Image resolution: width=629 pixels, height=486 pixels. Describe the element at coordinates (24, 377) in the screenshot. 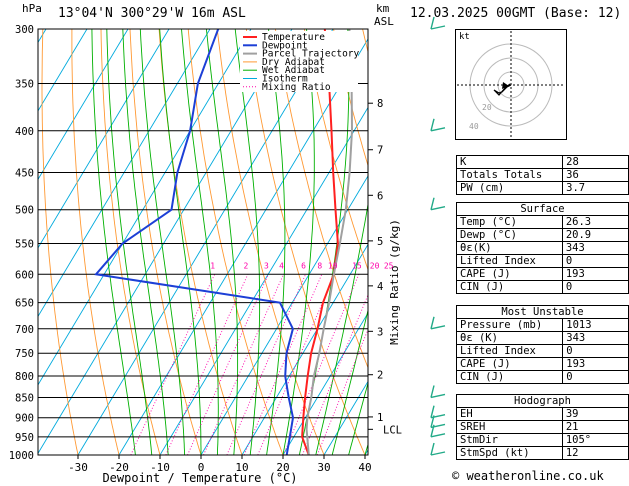

I see `pressure-tick-label: 800` at that location.